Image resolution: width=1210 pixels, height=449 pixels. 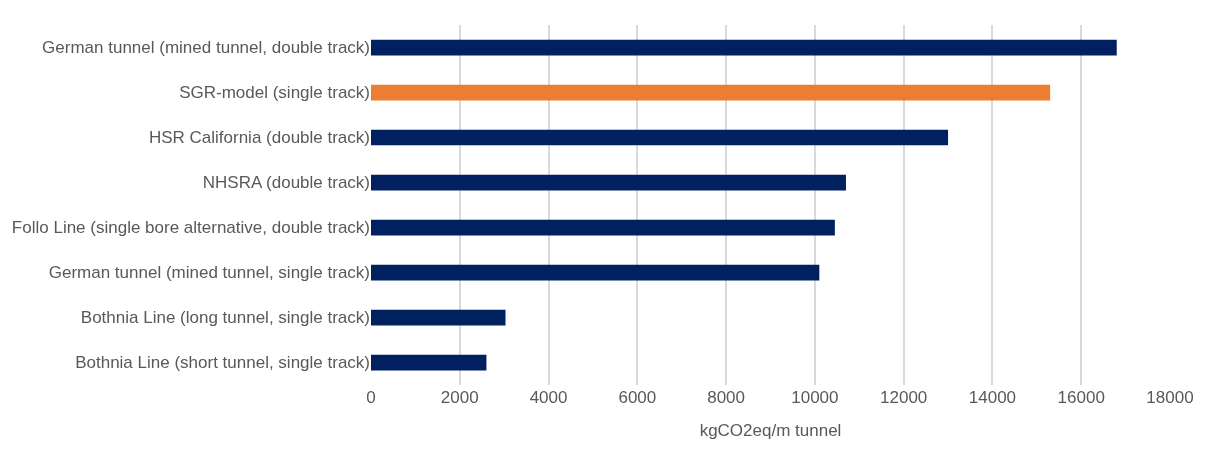 I want to click on x-tick-label: 6000, so click(x=637, y=397).